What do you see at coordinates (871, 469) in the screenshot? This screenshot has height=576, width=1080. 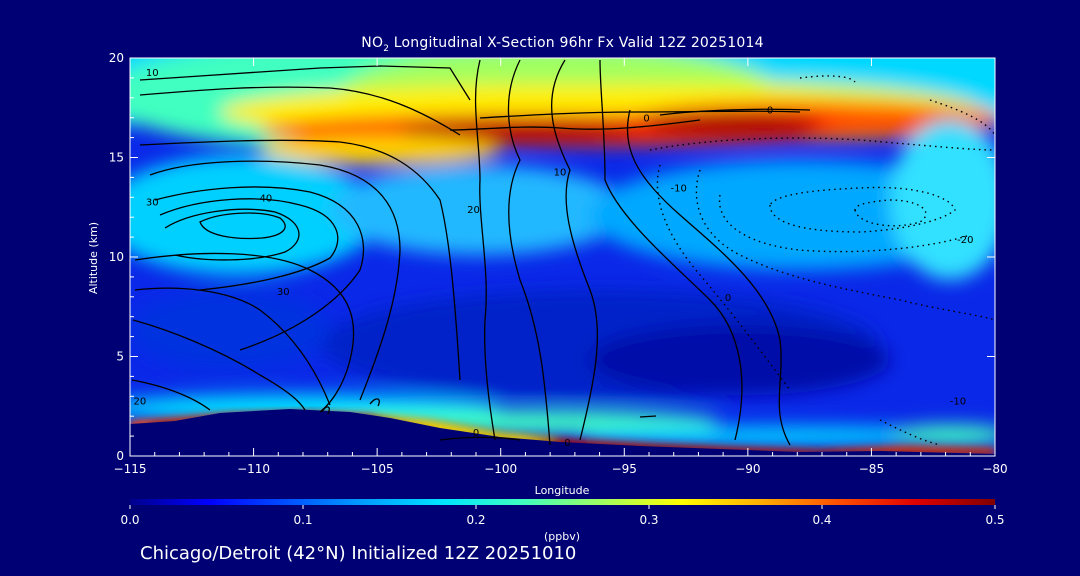 I see `x-tick-label: −85` at bounding box center [871, 469].